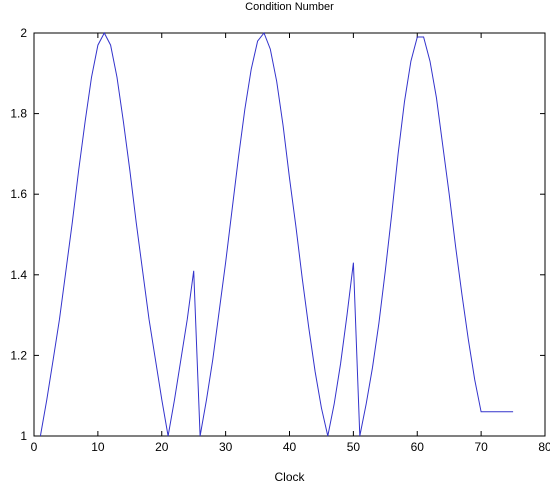  I want to click on x-tick-label: 20, so click(162, 447).